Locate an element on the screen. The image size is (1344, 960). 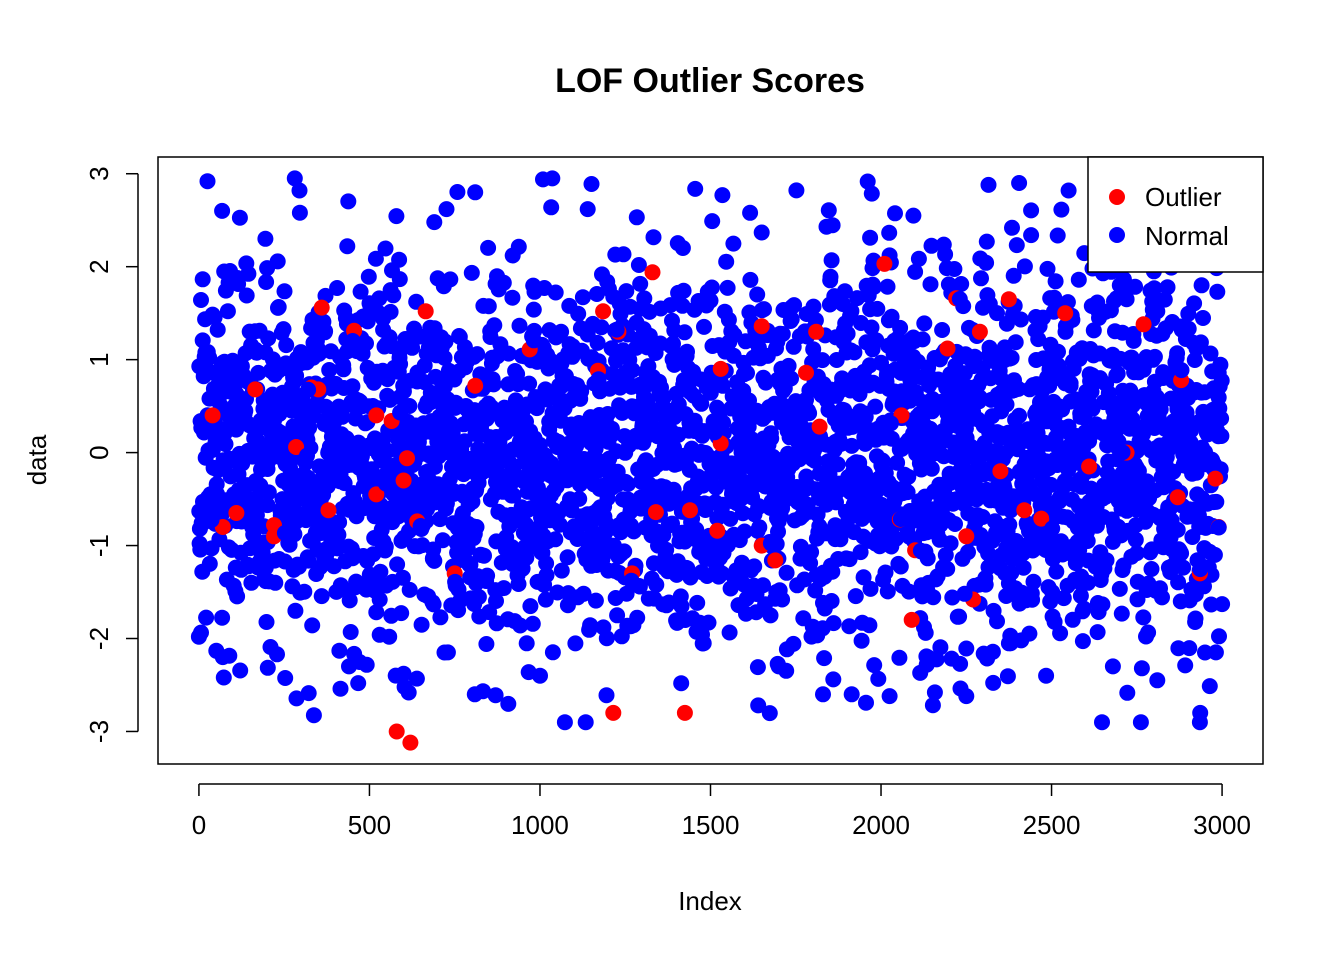
x-tick-label: 500 is located at coordinates (369, 825).